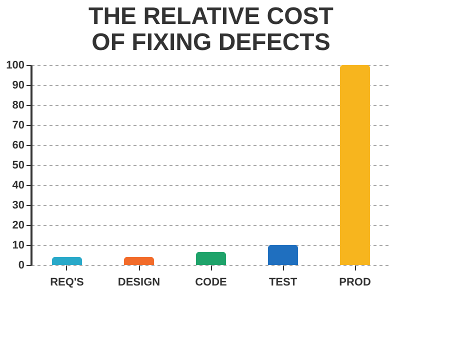 This screenshot has width=474, height=343. What do you see at coordinates (211, 42) in the screenshot?
I see `text: OF FIXING DEFECTS` at bounding box center [211, 42].